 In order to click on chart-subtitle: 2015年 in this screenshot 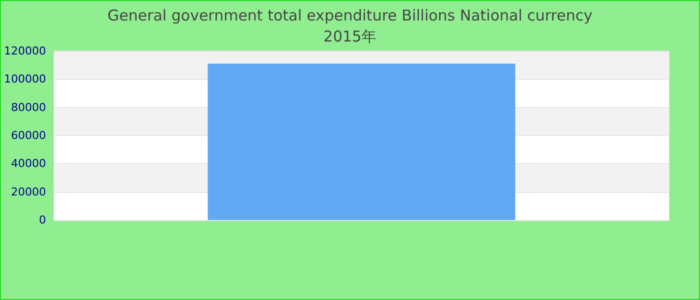, I will do `click(350, 37)`.